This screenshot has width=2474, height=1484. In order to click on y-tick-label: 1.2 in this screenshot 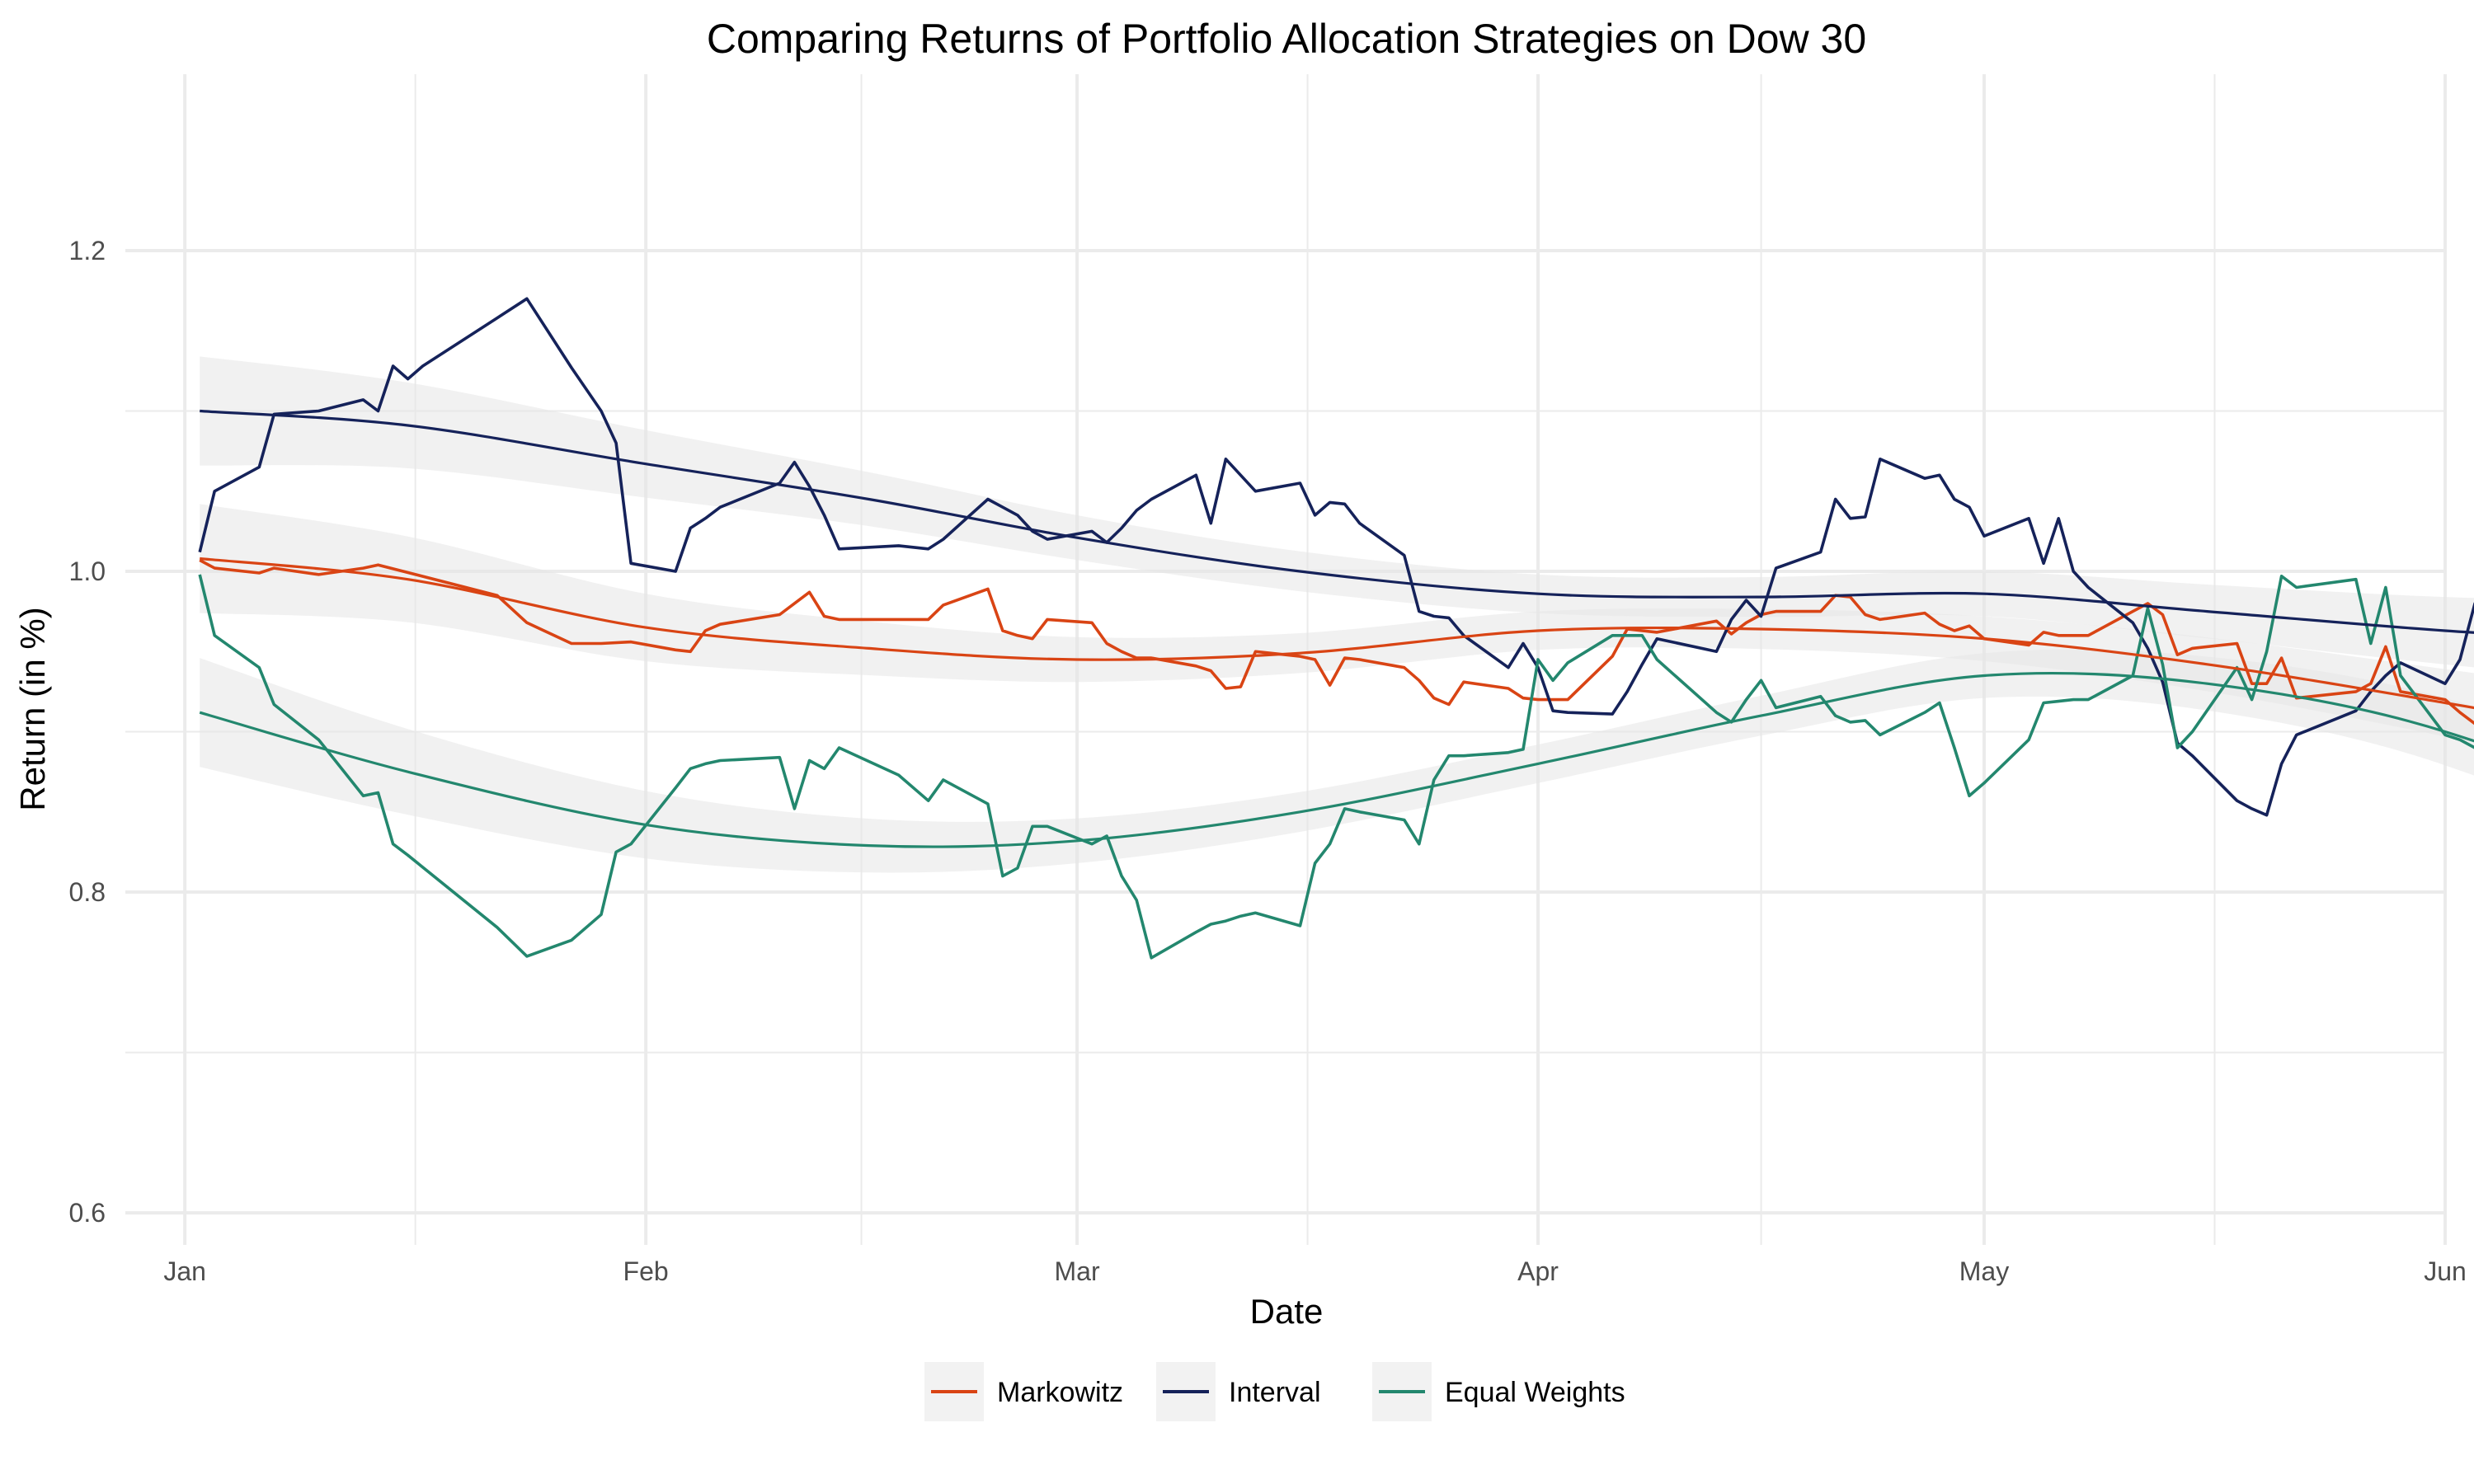, I will do `click(87, 251)`.